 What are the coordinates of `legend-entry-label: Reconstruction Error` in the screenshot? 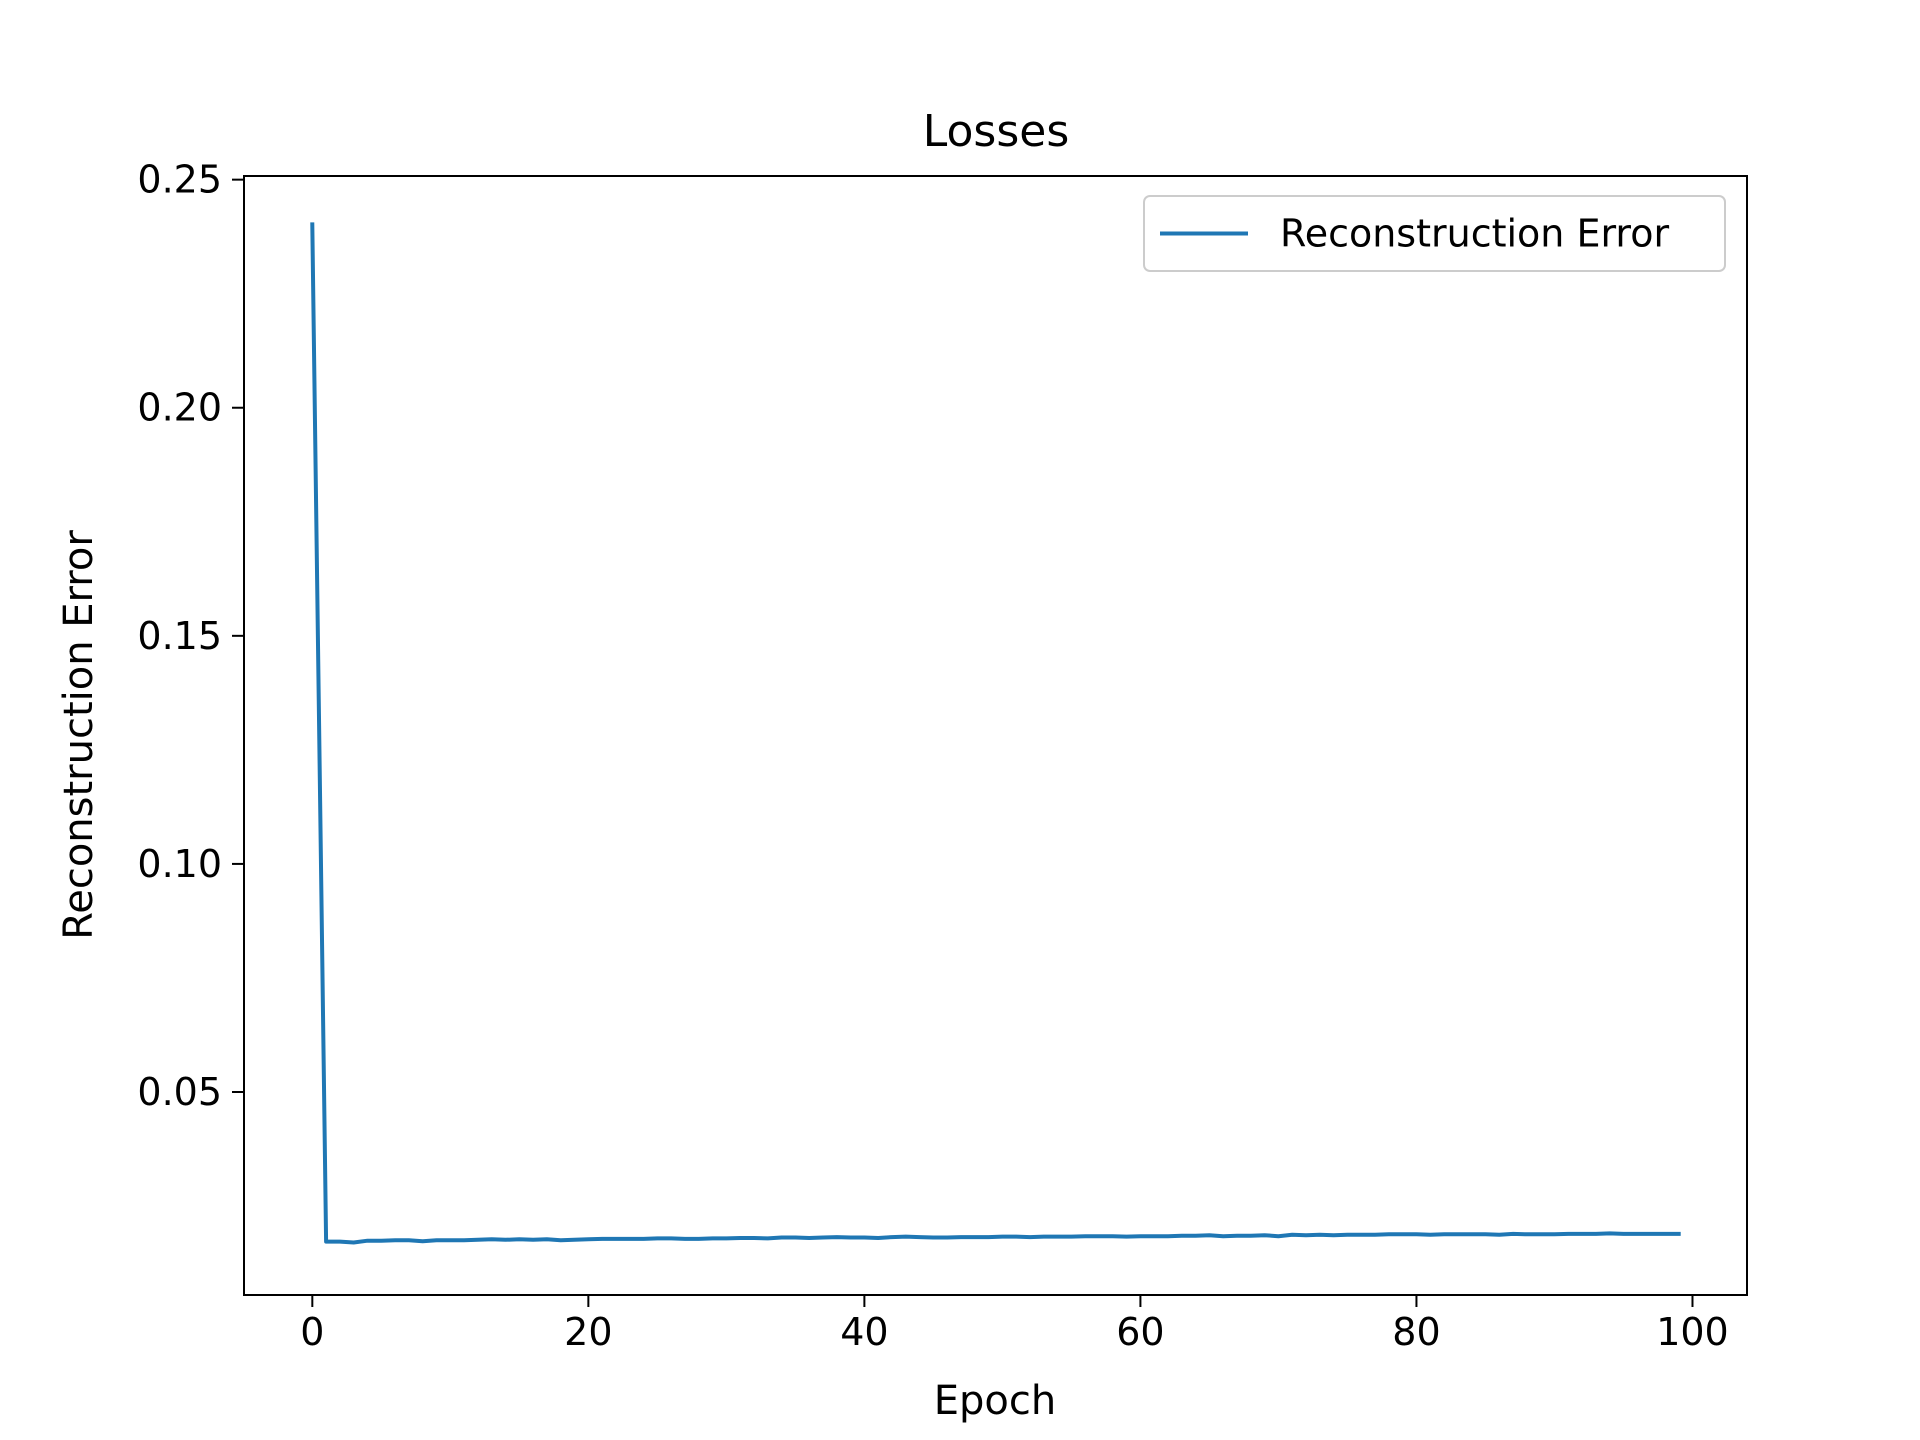 It's located at (1474, 234).